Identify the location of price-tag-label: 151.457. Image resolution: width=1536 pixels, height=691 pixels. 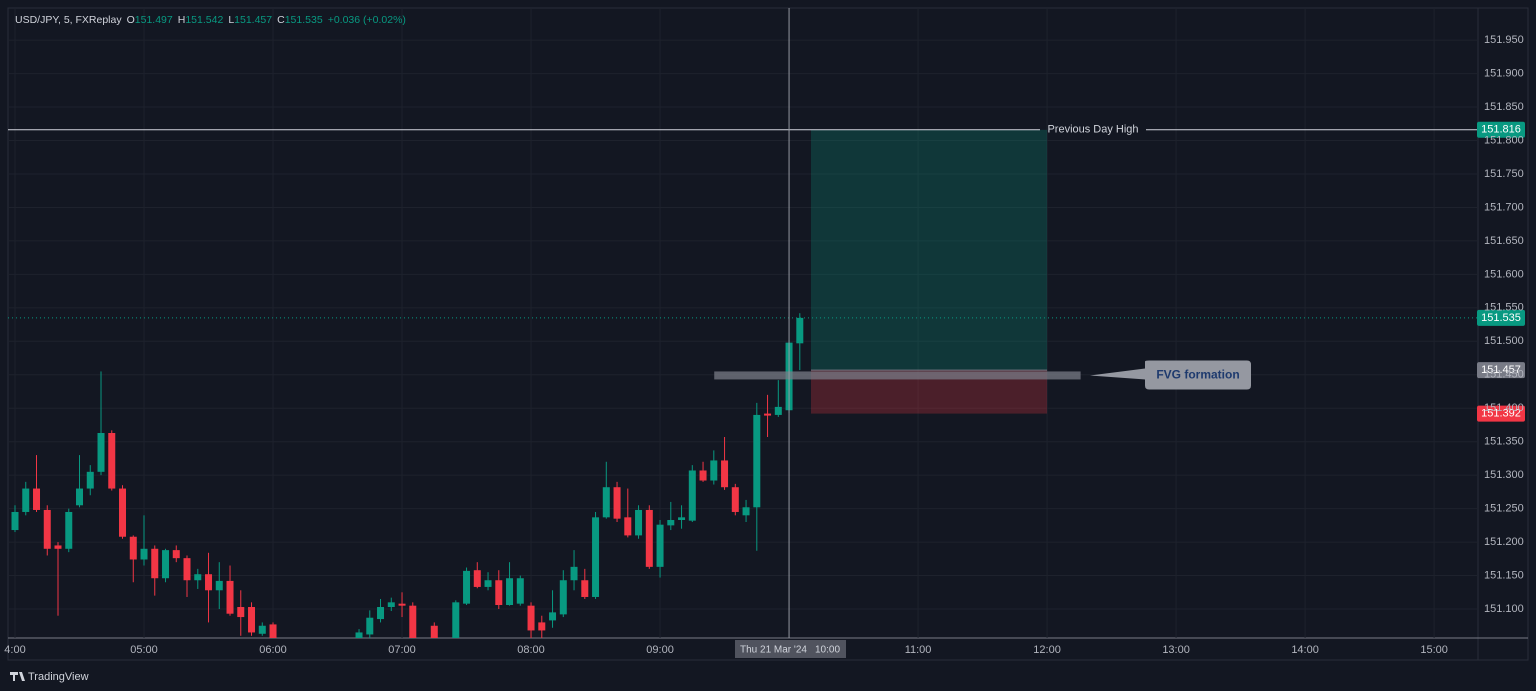
(1501, 370).